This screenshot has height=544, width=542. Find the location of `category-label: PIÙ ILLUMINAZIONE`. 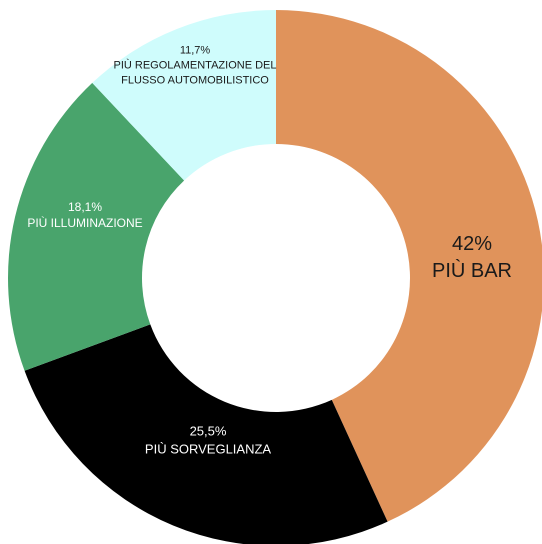

category-label: PIÙ ILLUMINAZIONE is located at coordinates (85, 223).